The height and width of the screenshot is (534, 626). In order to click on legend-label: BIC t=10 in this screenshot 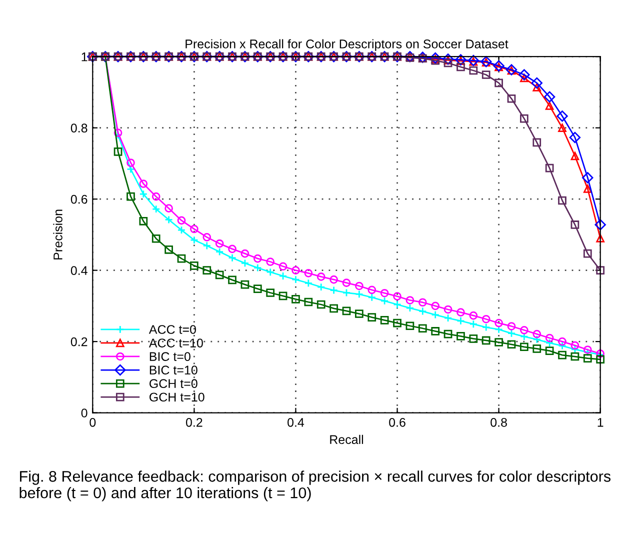, I will do `click(174, 370)`.